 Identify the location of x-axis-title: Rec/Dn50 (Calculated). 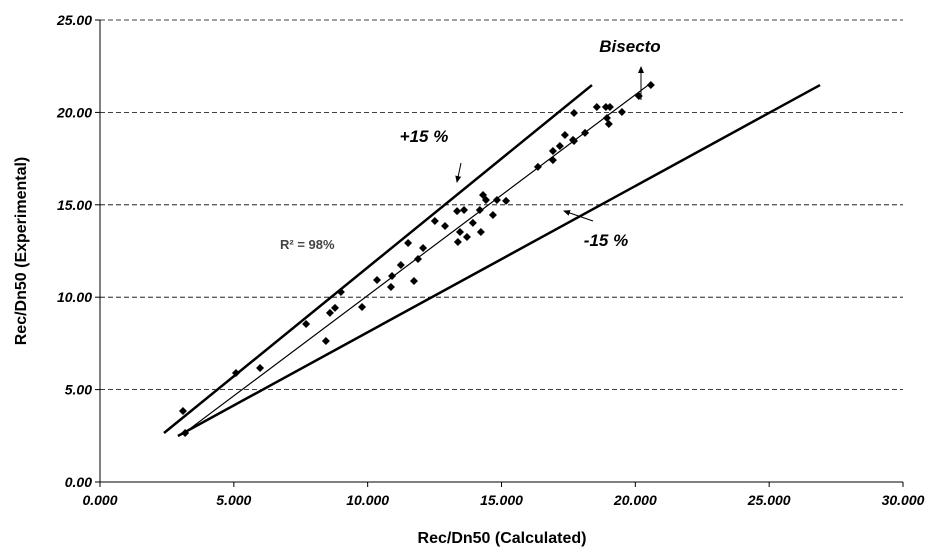
(502, 538).